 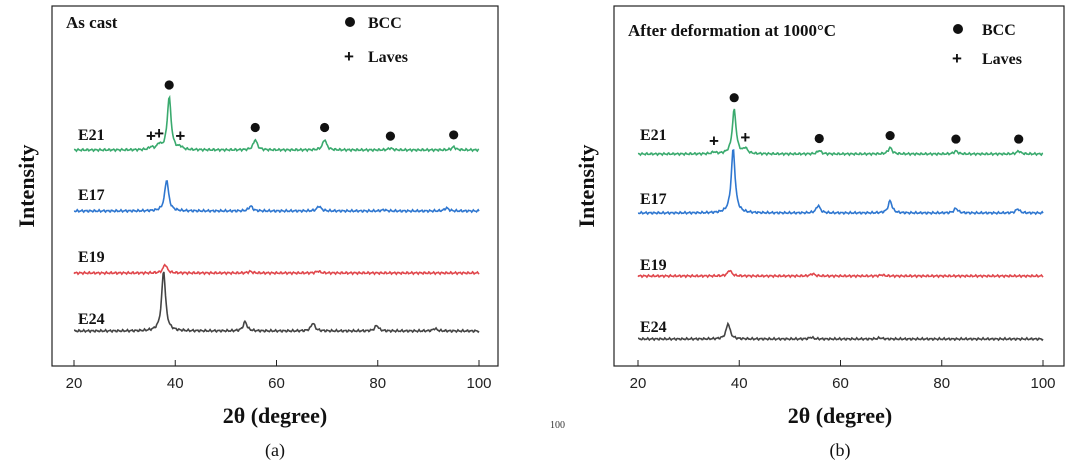 What do you see at coordinates (91, 195) in the screenshot?
I see `series-label-e17-a: E17` at bounding box center [91, 195].